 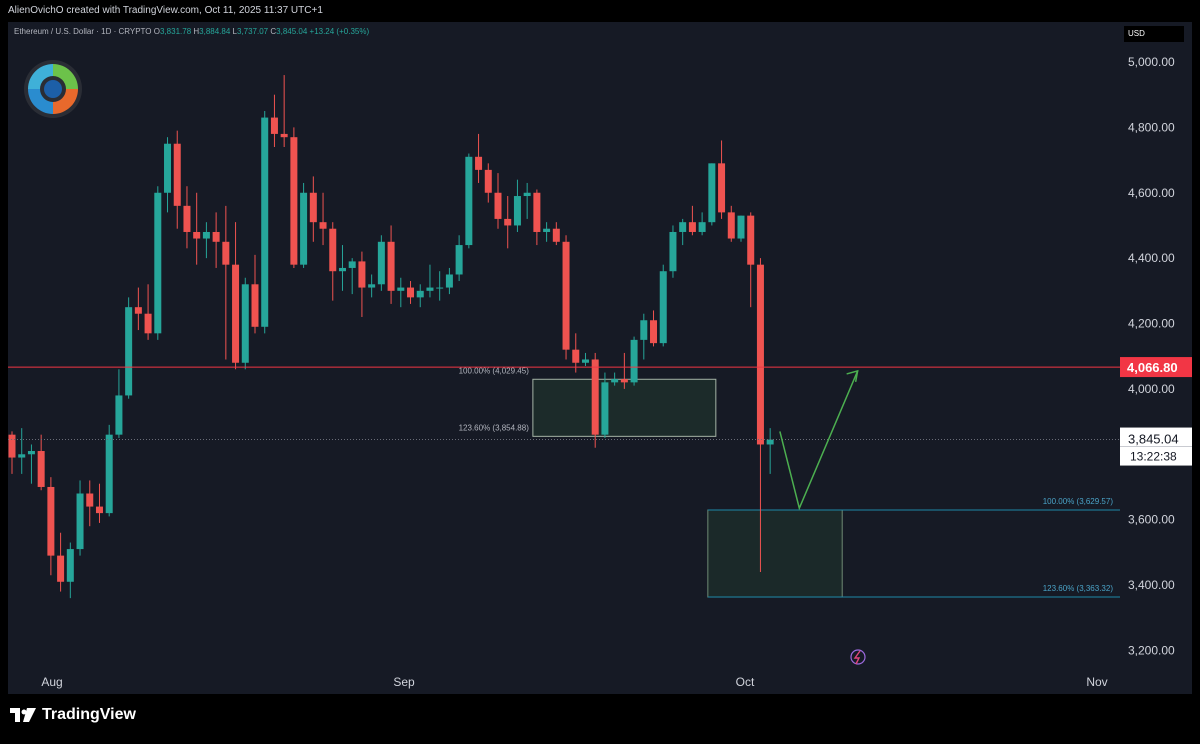 I want to click on arrow-head, so click(x=852, y=376).